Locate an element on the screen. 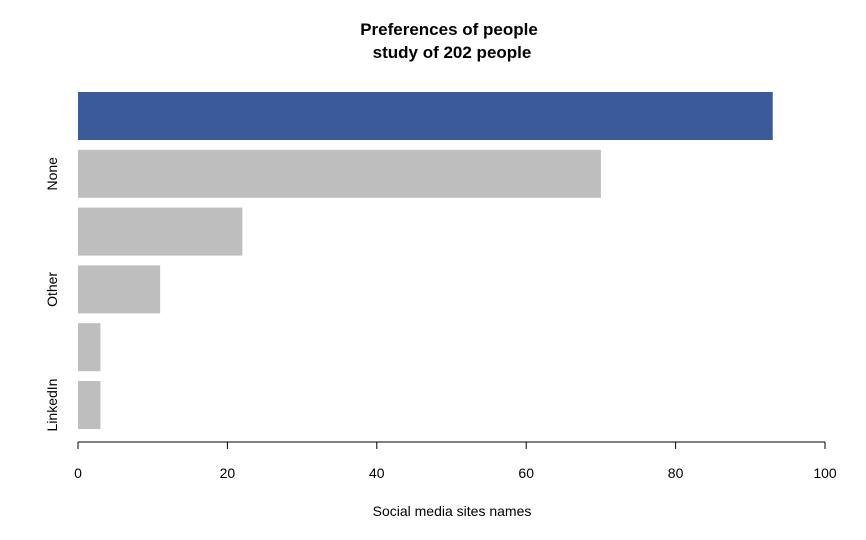  y-axis-labels: None Other LinkedIn is located at coordinates (52, 294).